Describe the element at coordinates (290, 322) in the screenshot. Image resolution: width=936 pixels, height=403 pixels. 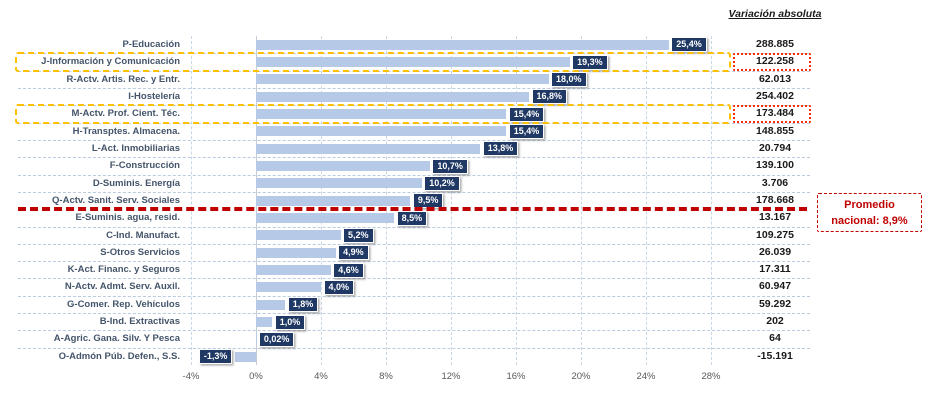
I see `bar-value-label: 1,0%` at that location.